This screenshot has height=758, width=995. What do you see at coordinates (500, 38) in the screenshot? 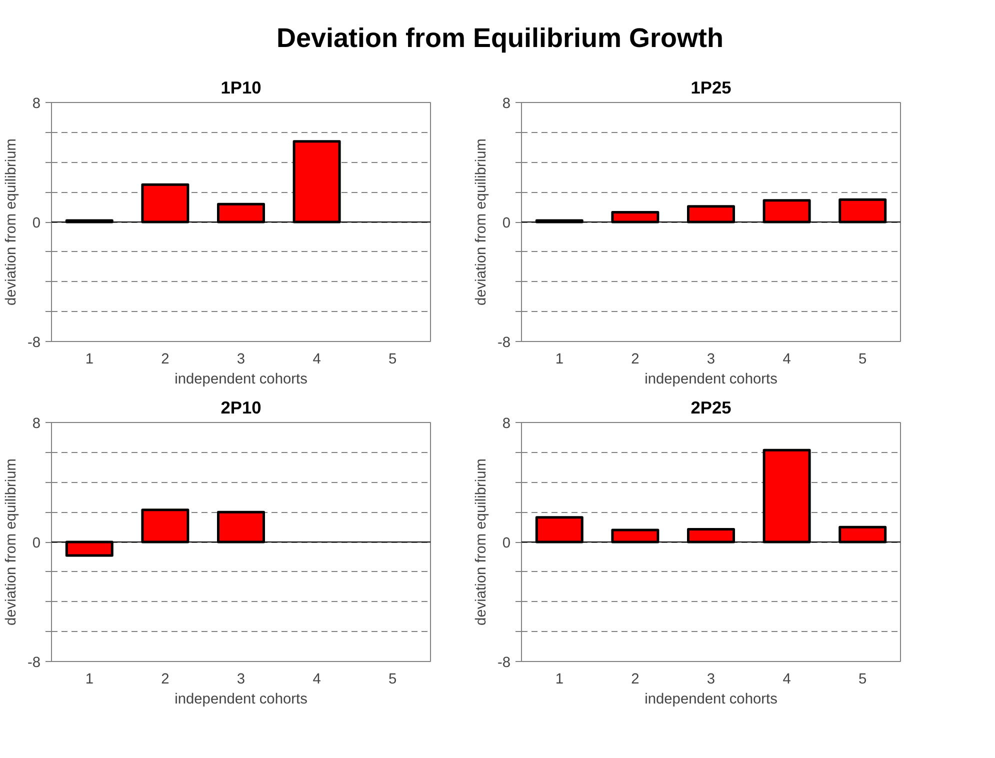
I see `text: Deviation from Equilibrium Growth` at bounding box center [500, 38].